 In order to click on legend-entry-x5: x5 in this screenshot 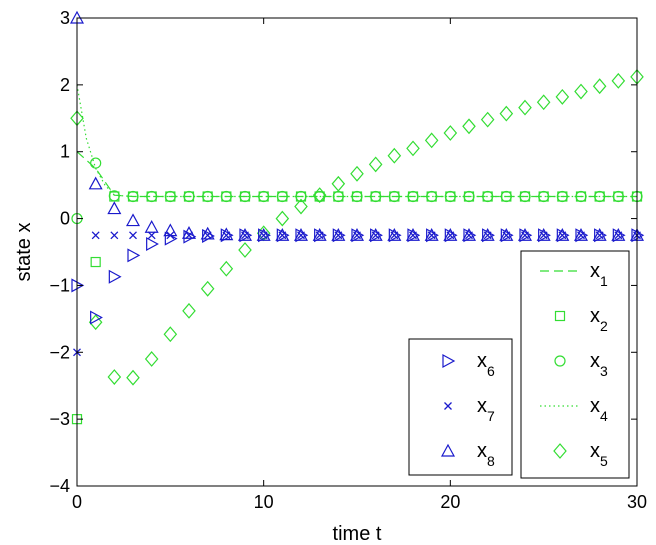, I will do `click(580, 454)`.